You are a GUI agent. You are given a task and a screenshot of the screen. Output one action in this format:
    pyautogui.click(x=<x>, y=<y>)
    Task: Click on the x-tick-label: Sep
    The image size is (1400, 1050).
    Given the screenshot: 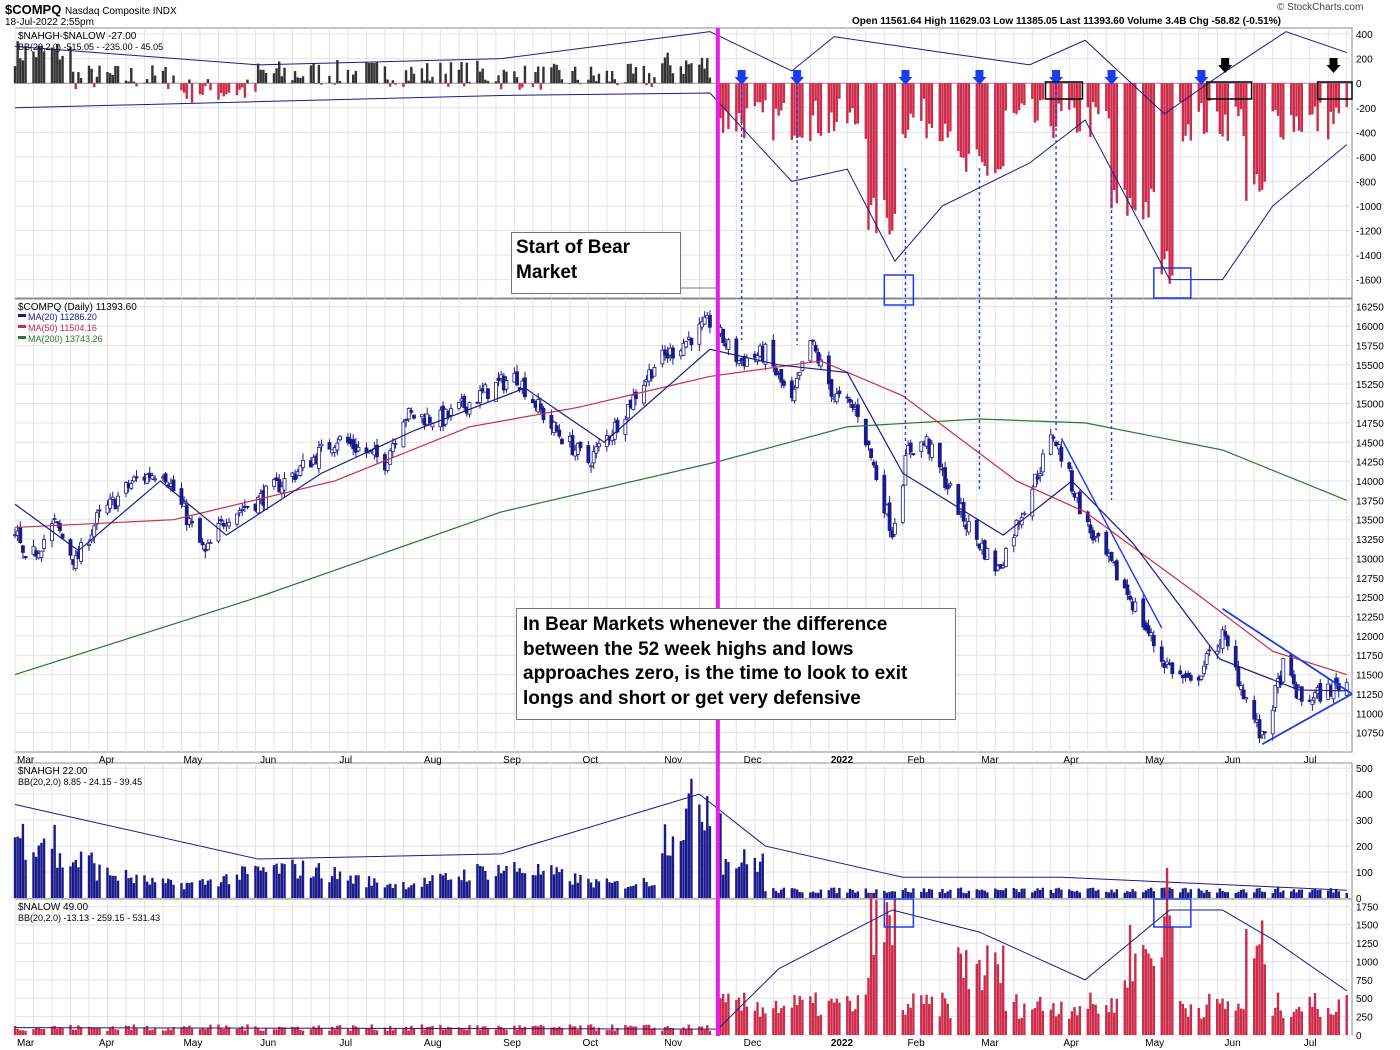 What is the action you would take?
    pyautogui.click(x=512, y=1043)
    